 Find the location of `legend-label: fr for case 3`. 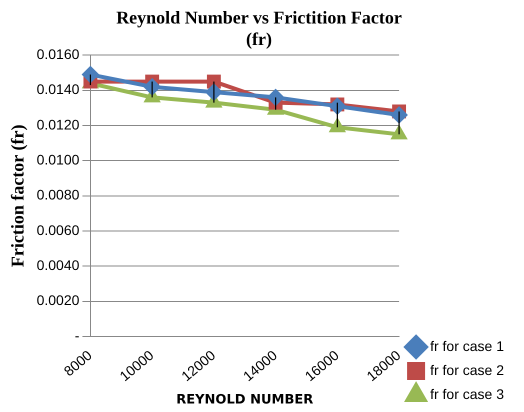

legend-label: fr for case 3 is located at coordinates (467, 394).